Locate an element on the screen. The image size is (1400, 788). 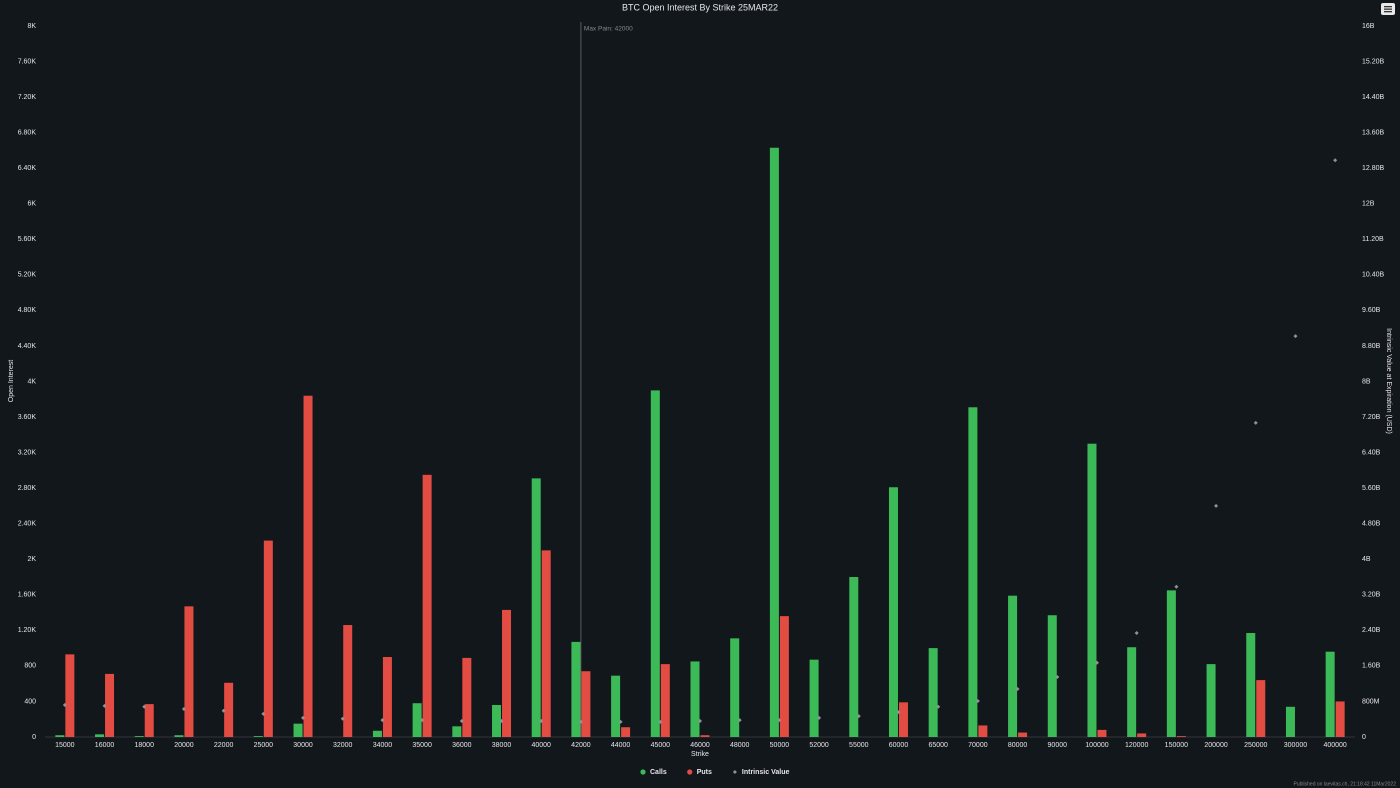
x-tick-label: 44000 is located at coordinates (621, 745).